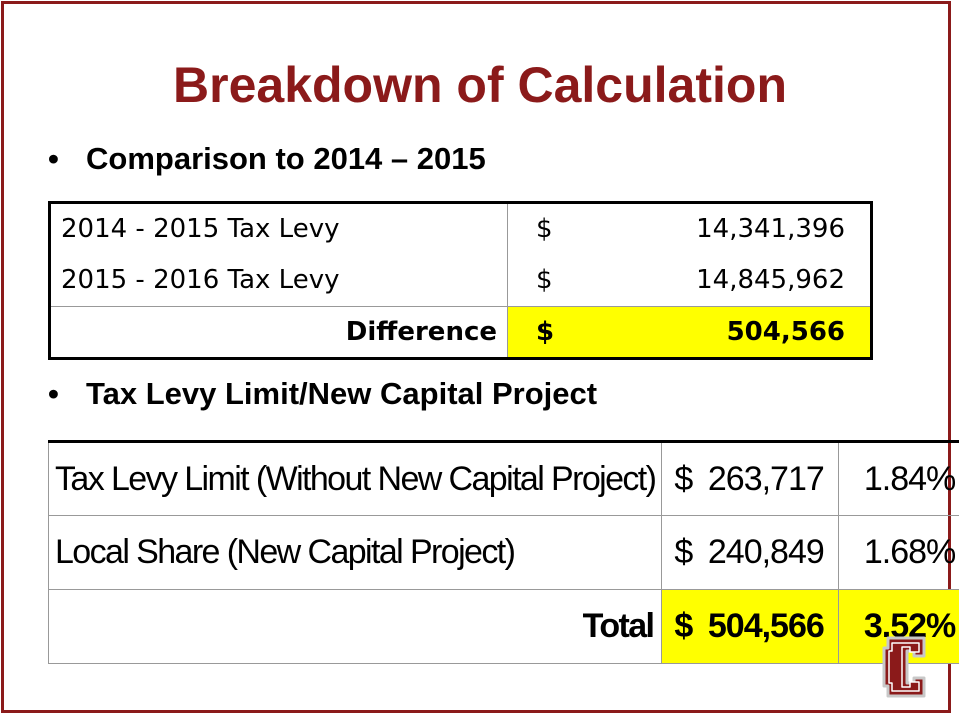  What do you see at coordinates (898, 552) in the screenshot?
I see `percent-cell: 1.68%` at bounding box center [898, 552].